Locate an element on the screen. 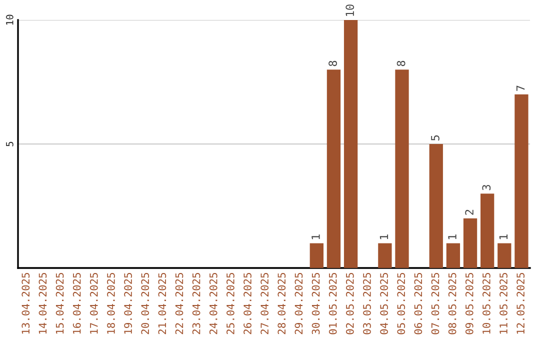 The height and width of the screenshot is (340, 540). x-tick-label: 26.04.2025 is located at coordinates (248, 303).